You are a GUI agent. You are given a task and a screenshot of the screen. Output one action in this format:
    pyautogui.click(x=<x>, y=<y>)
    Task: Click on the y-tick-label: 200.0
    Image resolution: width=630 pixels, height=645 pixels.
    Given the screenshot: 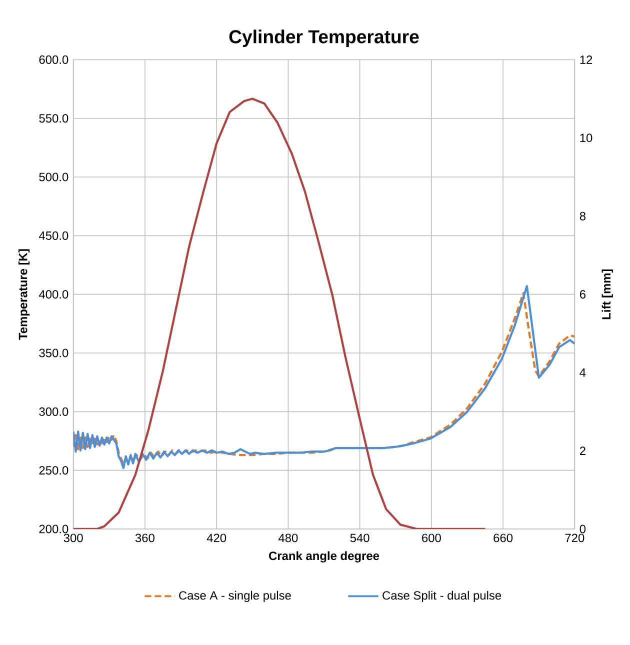 What is the action you would take?
    pyautogui.click(x=53, y=529)
    